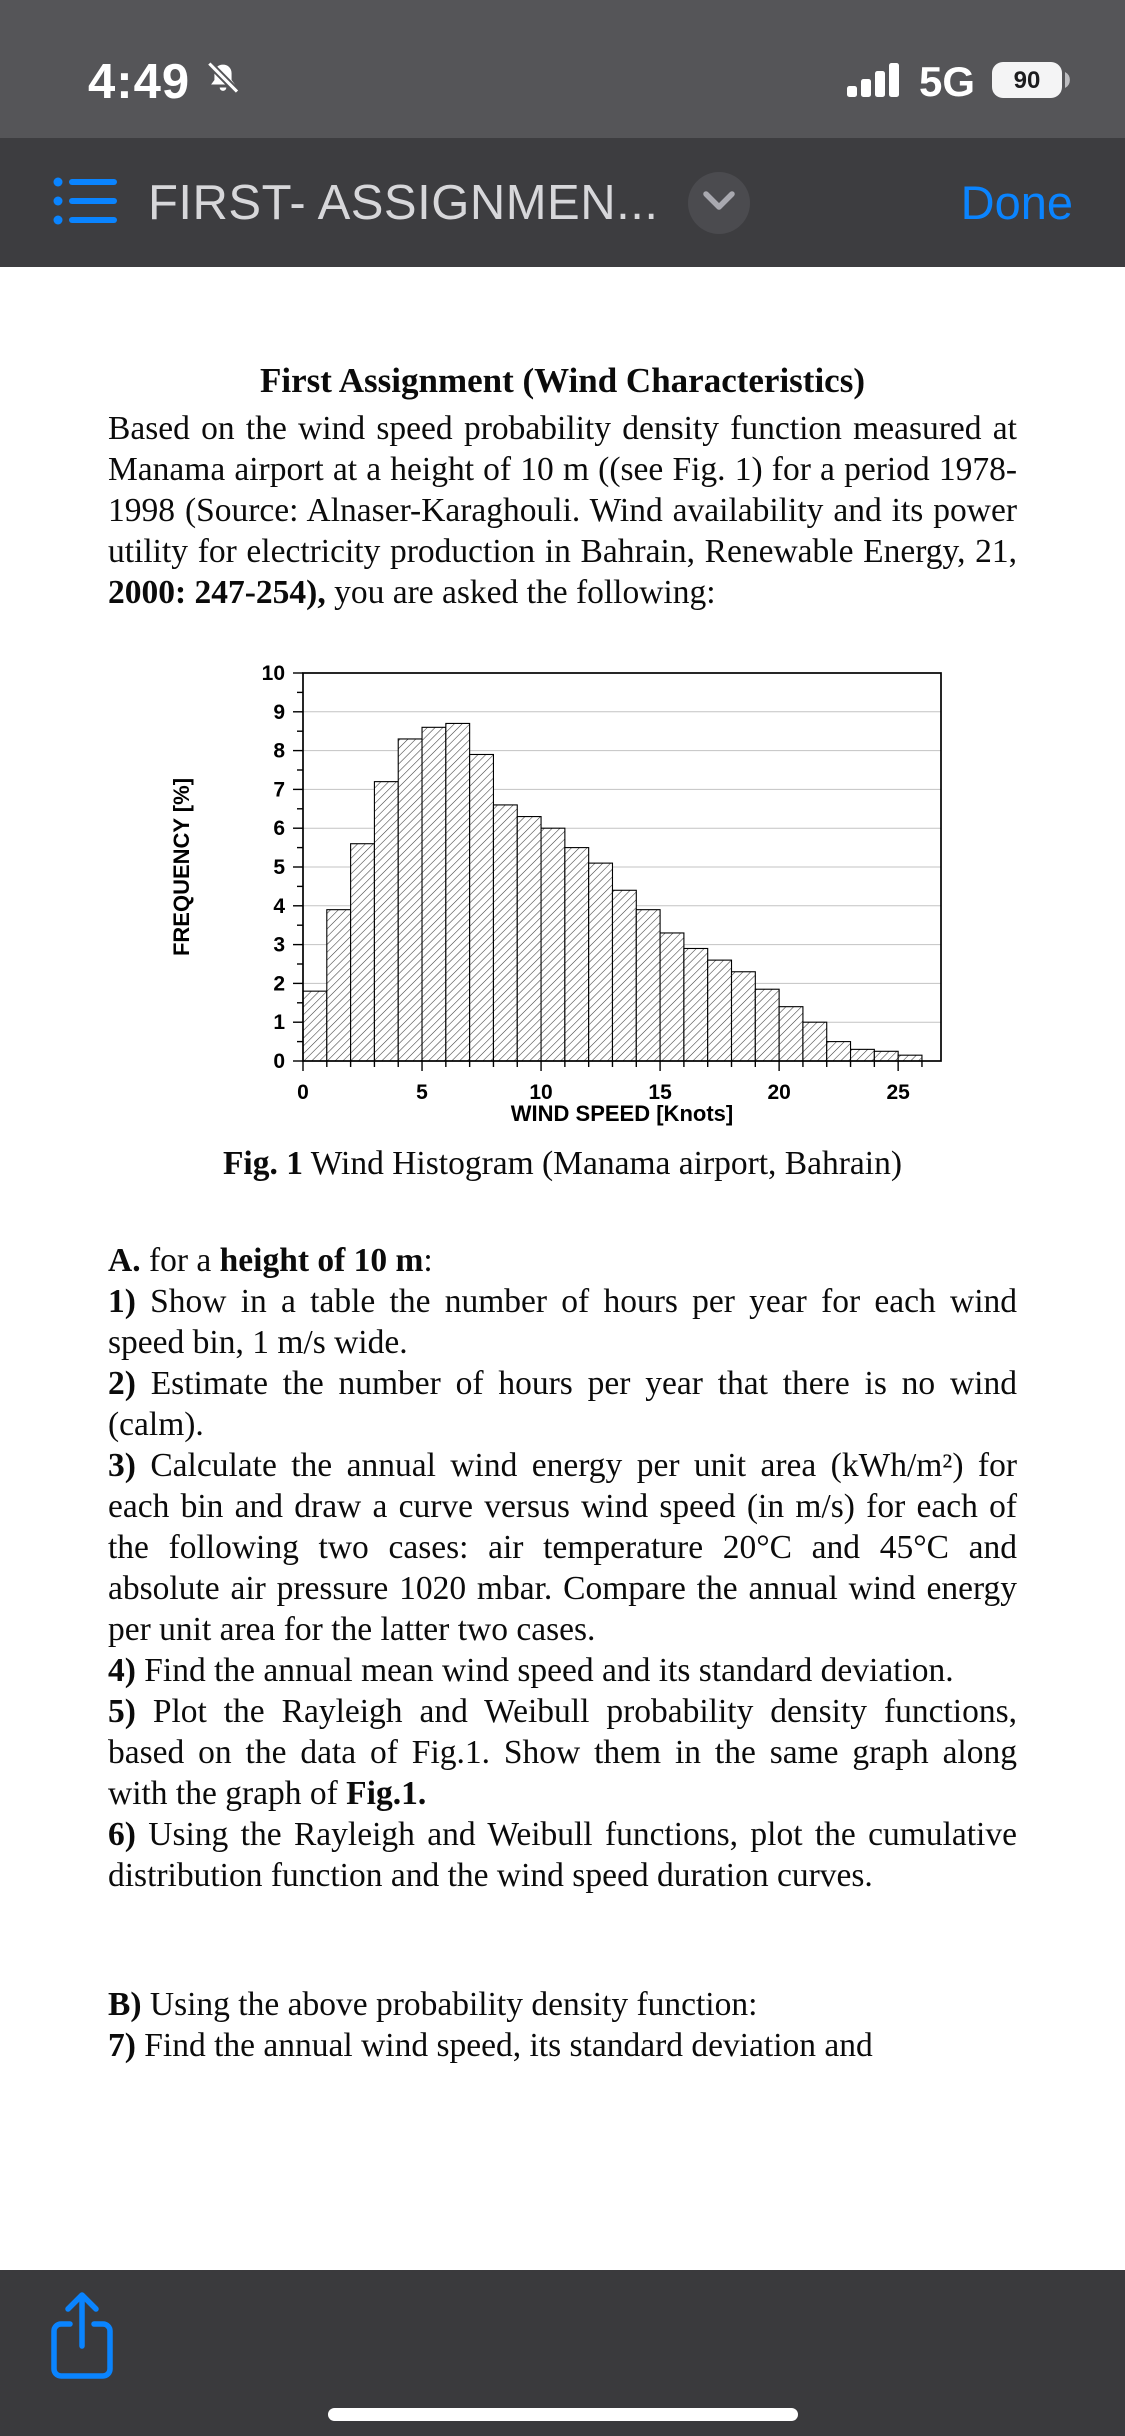 Image resolution: width=1125 pixels, height=2436 pixels. I want to click on status-left: 4:49, so click(166, 82).